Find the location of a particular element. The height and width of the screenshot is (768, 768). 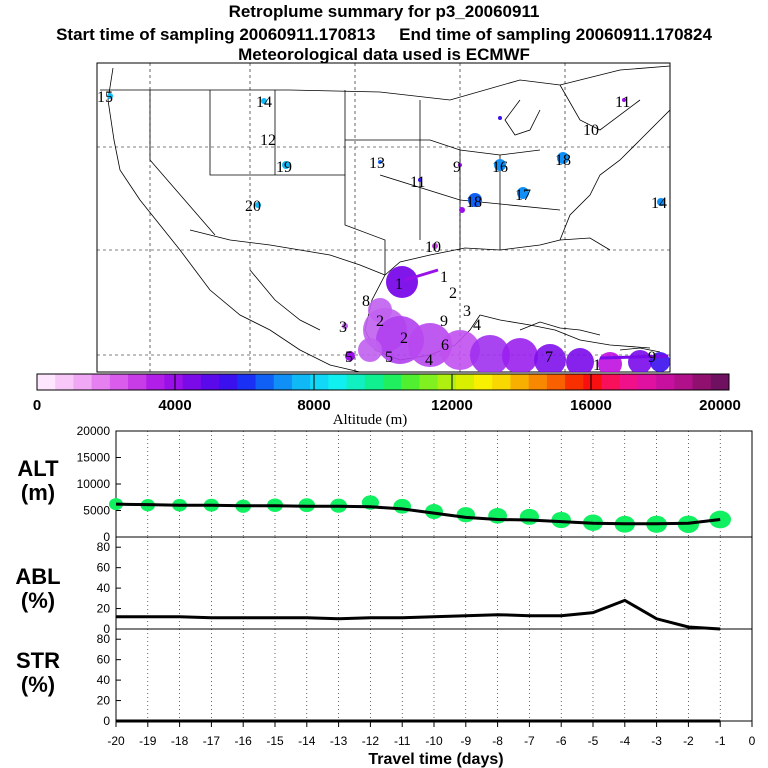

cluster-label: 19 is located at coordinates (284, 167).